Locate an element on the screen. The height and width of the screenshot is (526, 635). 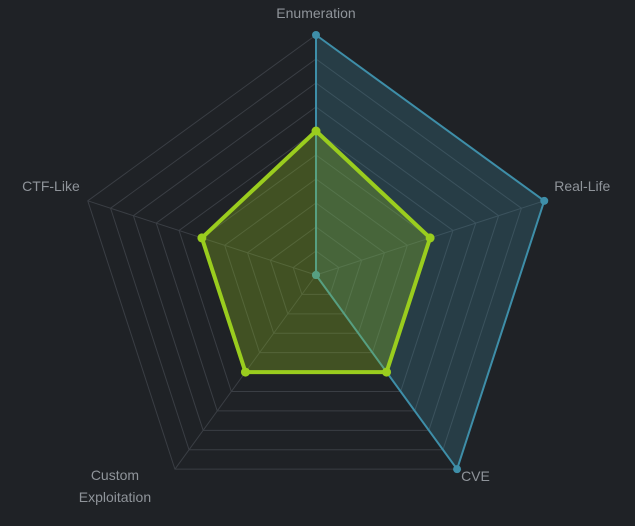
axis-label-cve: CVE is located at coordinates (475, 476).